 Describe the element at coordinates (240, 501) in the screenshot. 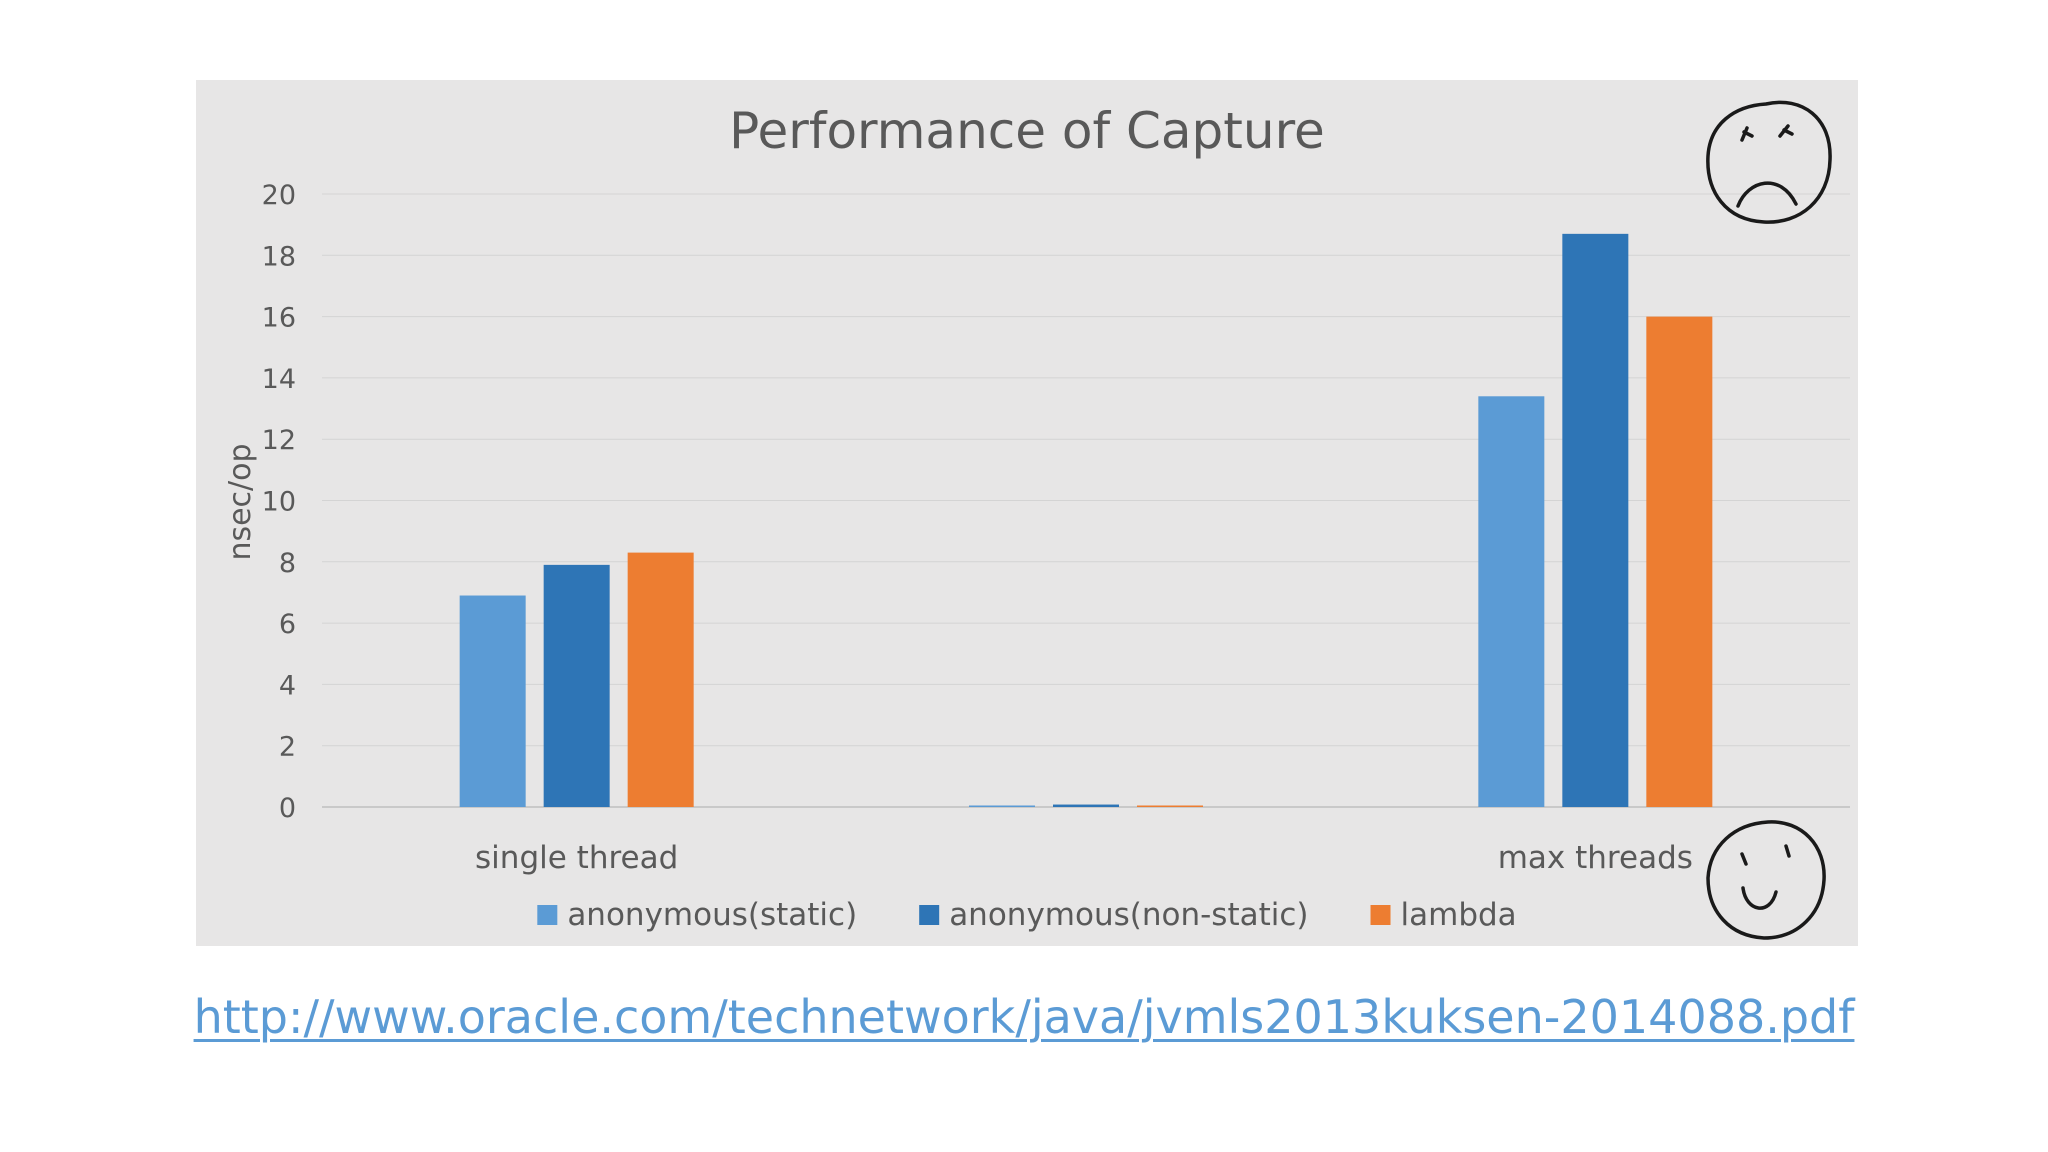

I see `y-axis-label: nsec/op` at that location.